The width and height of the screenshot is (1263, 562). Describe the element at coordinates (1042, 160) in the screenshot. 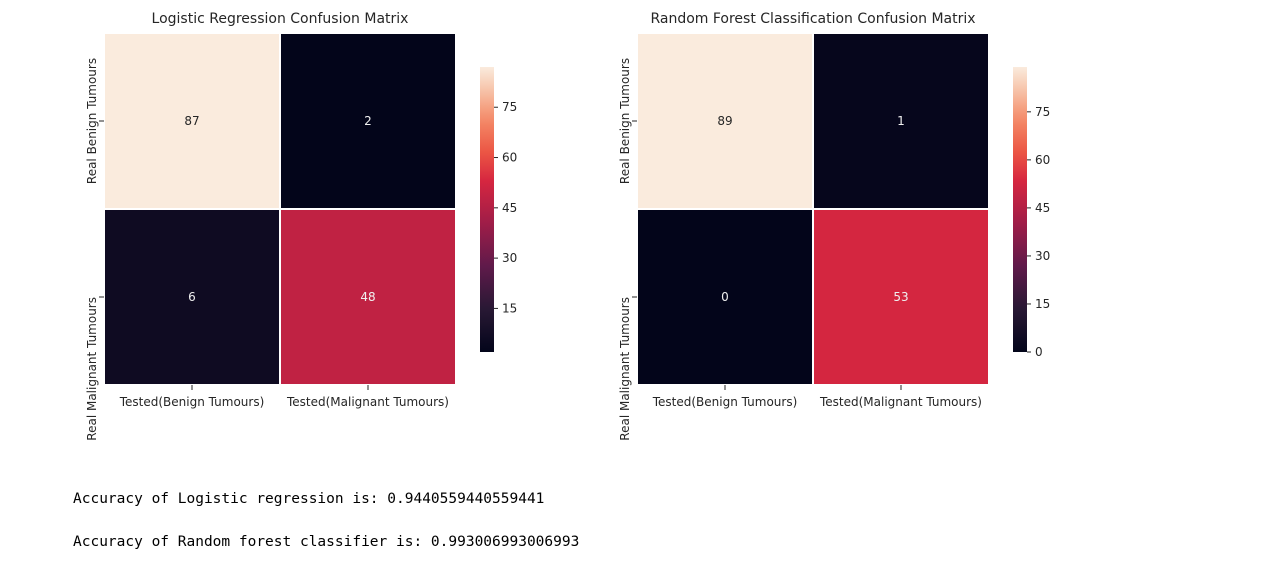

I see `colorbar-tick-label-4: 60` at that location.